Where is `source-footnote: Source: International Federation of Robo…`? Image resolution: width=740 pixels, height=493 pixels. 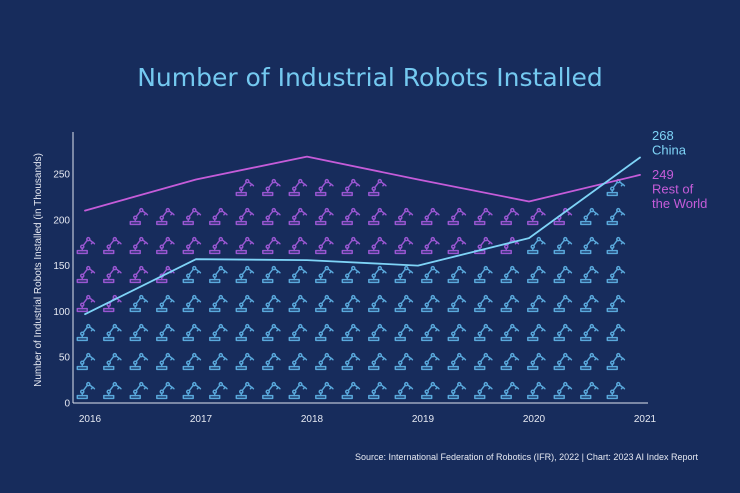 source-footnote: Source: International Federation of Robo… is located at coordinates (527, 457).